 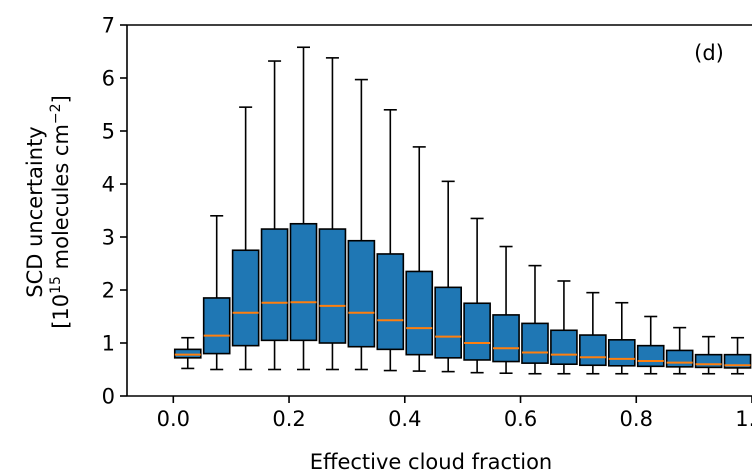 What do you see at coordinates (709, 53) in the screenshot?
I see `panel-label: (d)` at bounding box center [709, 53].